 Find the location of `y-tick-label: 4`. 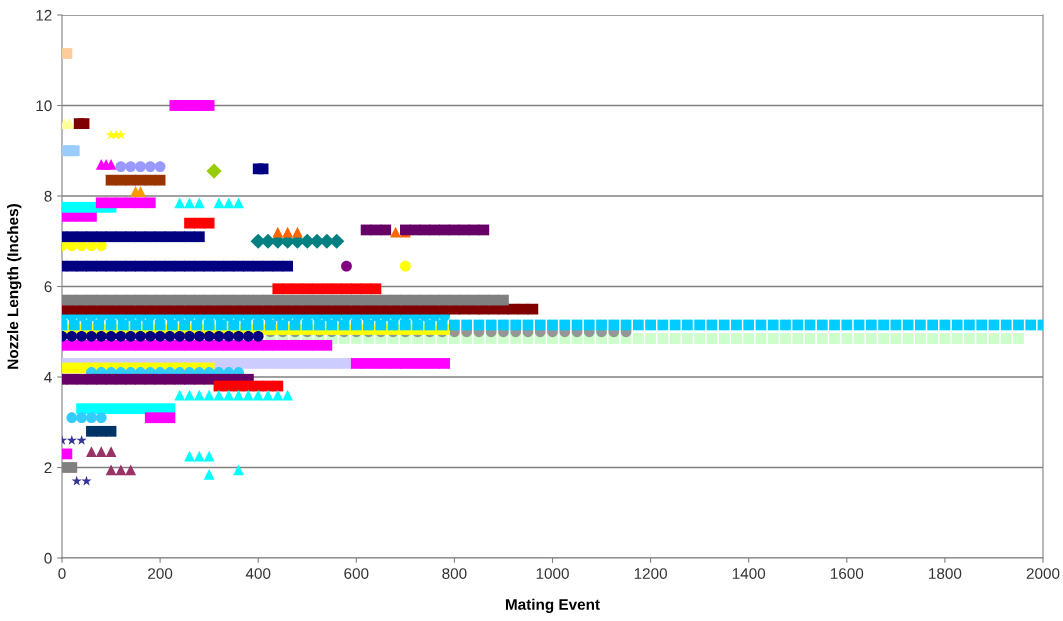

y-tick-label: 4 is located at coordinates (48, 377).